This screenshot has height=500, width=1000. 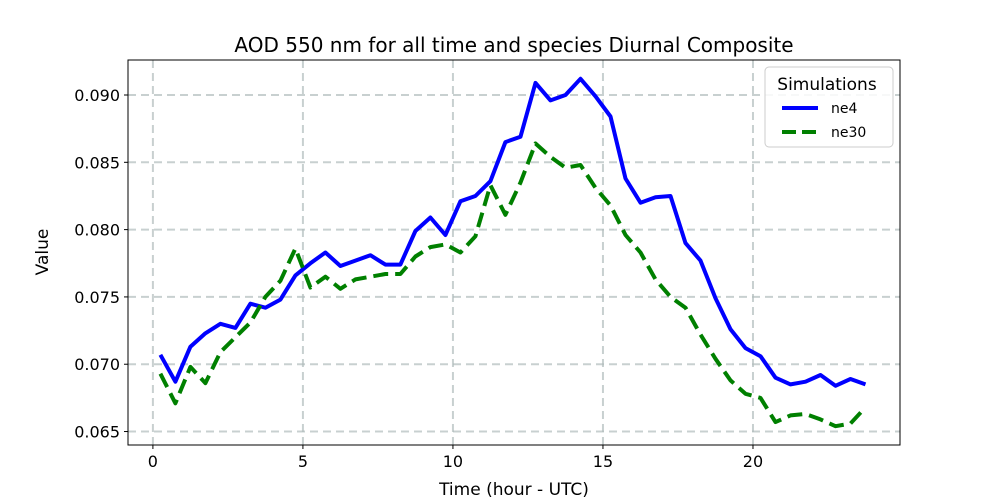 What do you see at coordinates (827, 85) in the screenshot?
I see `legend-title: Simulations` at bounding box center [827, 85].